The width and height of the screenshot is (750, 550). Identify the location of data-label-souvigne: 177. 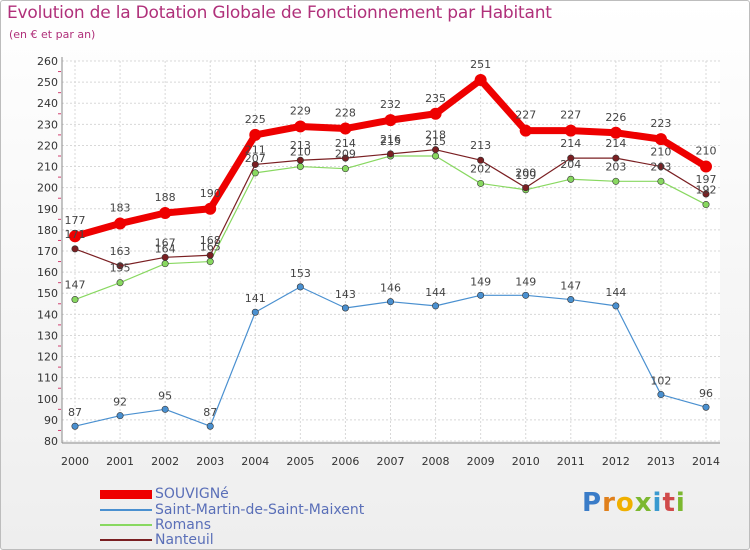
(75, 220).